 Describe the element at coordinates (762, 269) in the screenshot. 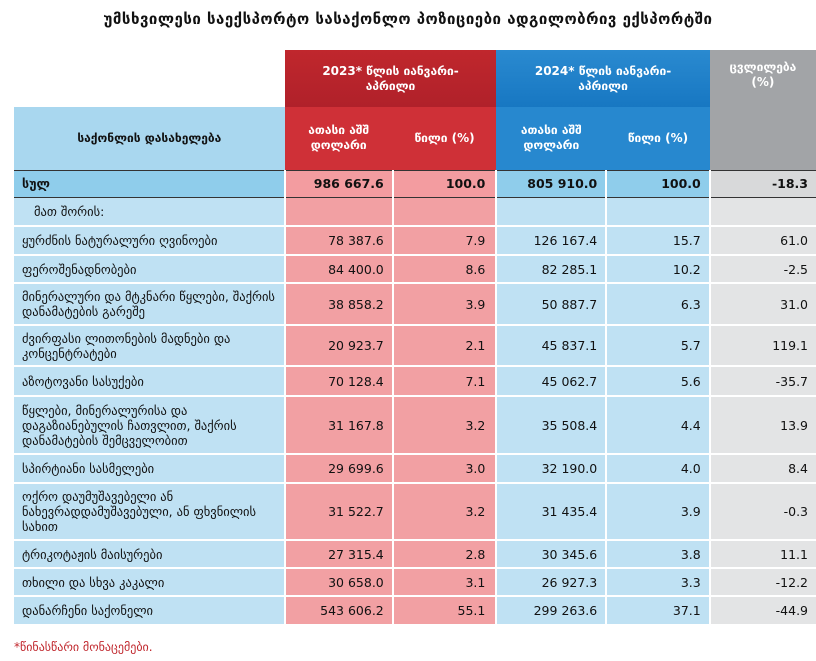

I see `change: -2.5` at that location.